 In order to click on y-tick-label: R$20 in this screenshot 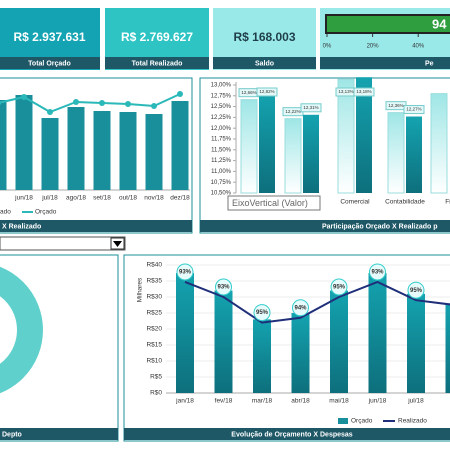, I will do `click(154, 329)`.